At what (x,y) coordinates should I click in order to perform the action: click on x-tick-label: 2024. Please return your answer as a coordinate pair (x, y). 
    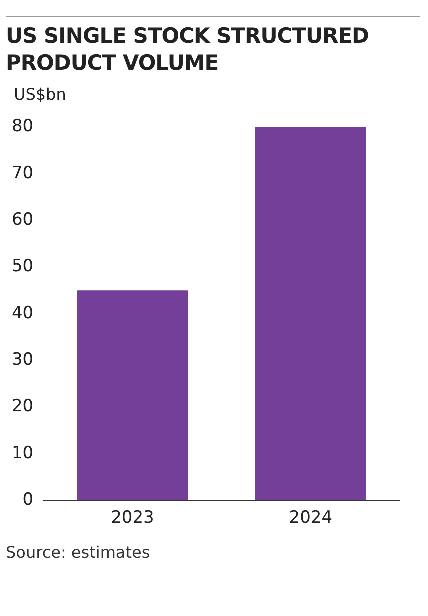
    Looking at the image, I should click on (311, 518).